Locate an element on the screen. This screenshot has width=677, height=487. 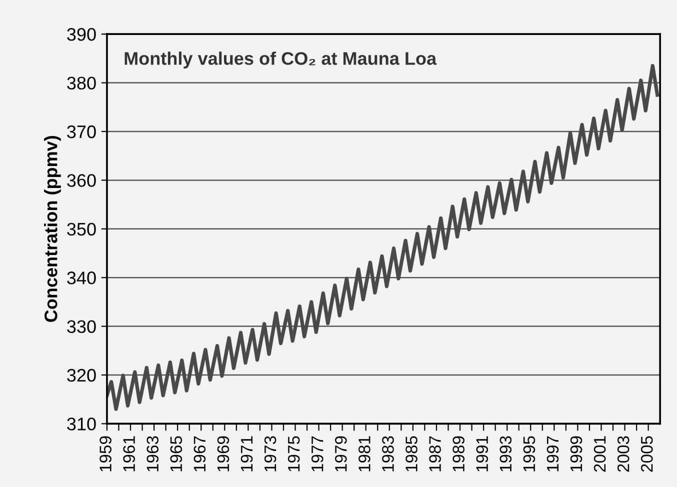
text: Monthly values of CO₂ at Mauna Loa is located at coordinates (280, 60).